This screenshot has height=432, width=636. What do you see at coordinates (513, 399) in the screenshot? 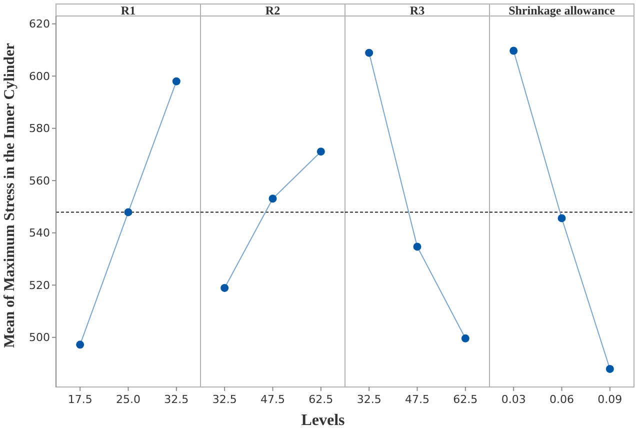
I see `x-tick-label: 0.03` at bounding box center [513, 399].